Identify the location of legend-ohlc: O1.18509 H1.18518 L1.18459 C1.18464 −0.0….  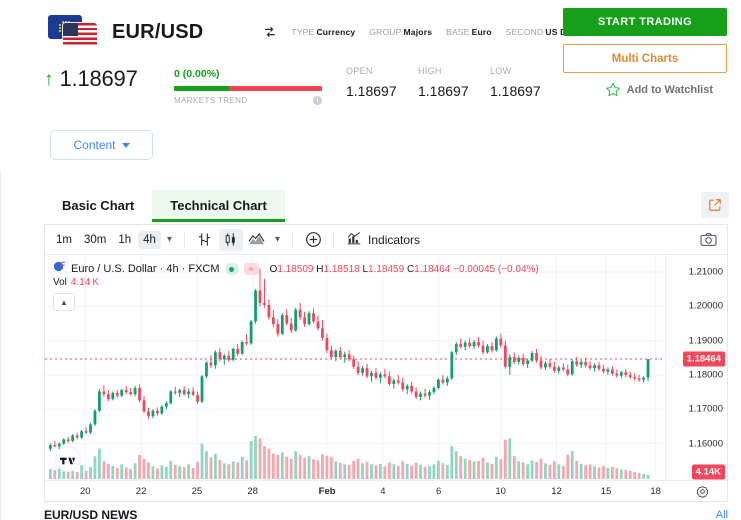
(404, 269).